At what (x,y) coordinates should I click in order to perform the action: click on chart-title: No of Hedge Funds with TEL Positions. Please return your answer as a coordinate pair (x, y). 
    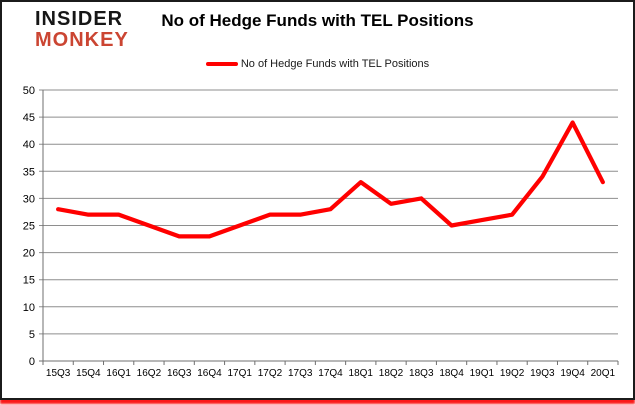
    Looking at the image, I should click on (317, 20).